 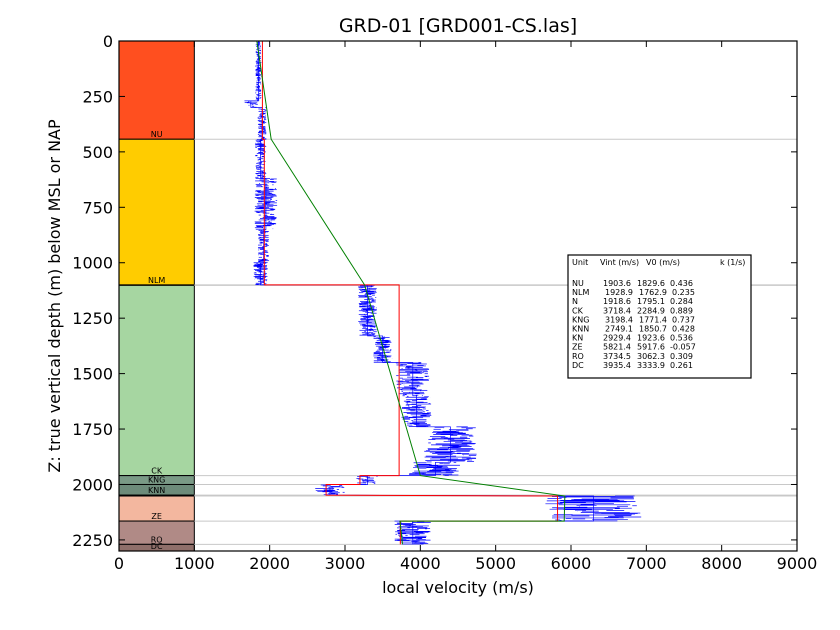 What do you see at coordinates (619, 319) in the screenshot?
I see `legend-cell: 3198.4` at bounding box center [619, 319].